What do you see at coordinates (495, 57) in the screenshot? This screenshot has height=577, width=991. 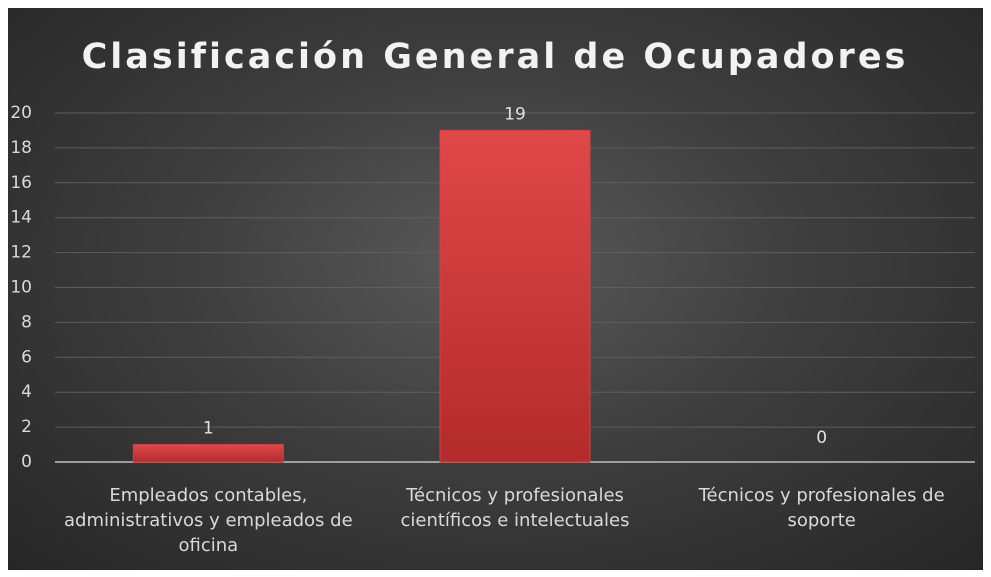 I see `chart-title: Clasificación General de Ocupadores` at bounding box center [495, 57].